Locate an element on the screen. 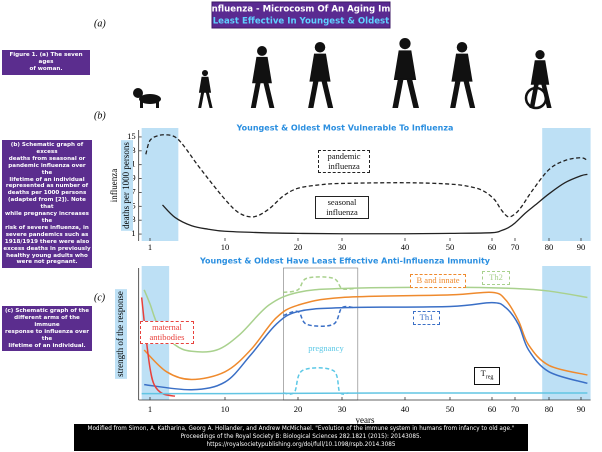 This screenshot has height=452, width=602. caption-line: represented as number of is located at coordinates (47, 186).